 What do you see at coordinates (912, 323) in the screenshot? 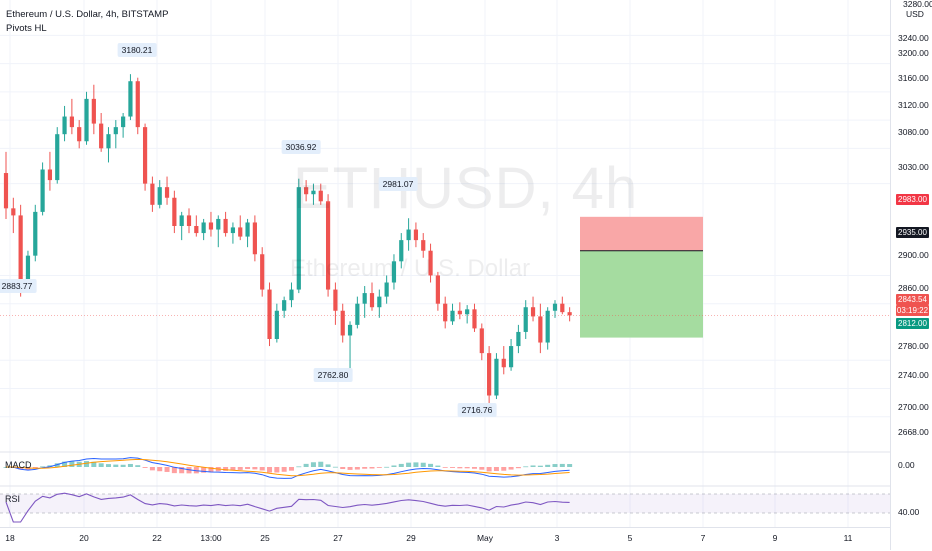
I see `target-price-tag: 2812.00` at bounding box center [912, 323].